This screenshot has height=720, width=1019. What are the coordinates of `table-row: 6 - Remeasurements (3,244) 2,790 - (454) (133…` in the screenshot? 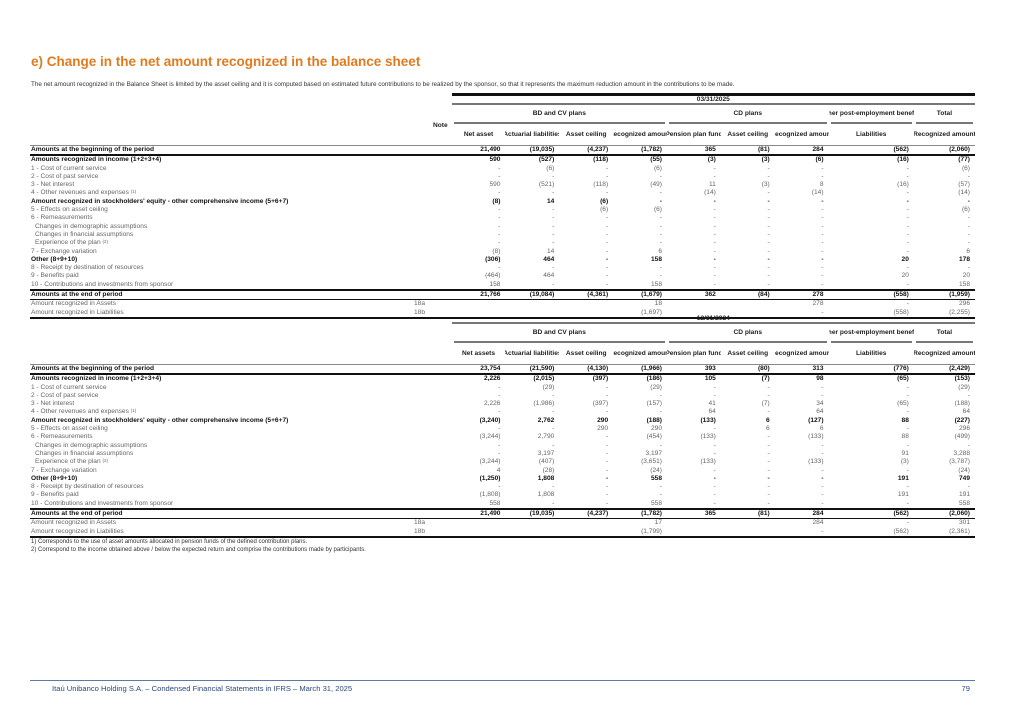 It's located at (502, 437).